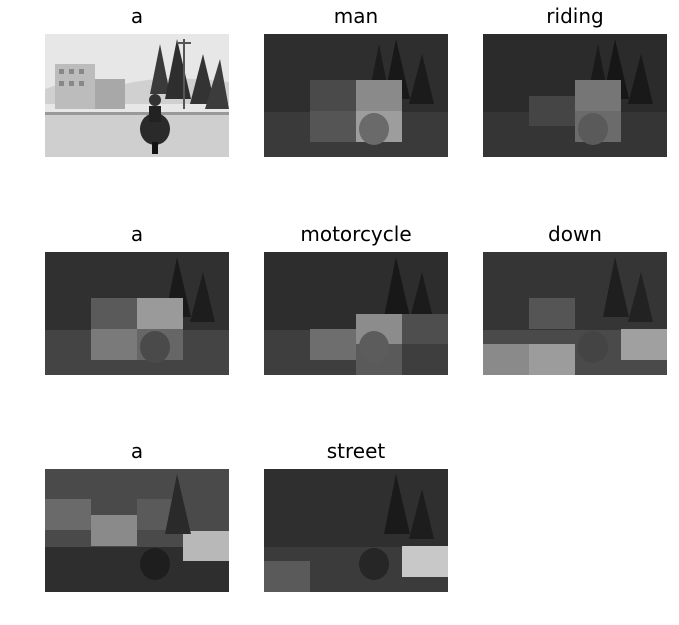 The height and width of the screenshot is (625, 679). I want to click on panel-title: motorcycle, so click(356, 234).